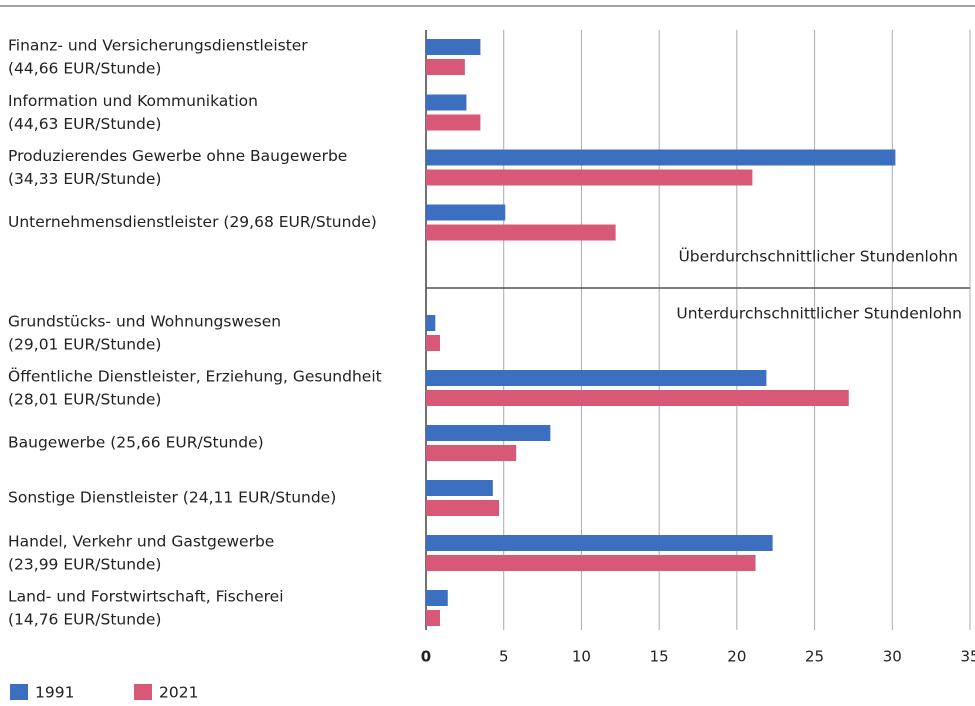  What do you see at coordinates (84, 179) in the screenshot?
I see `category-label: (34,33 EUR/Stunde)` at bounding box center [84, 179].